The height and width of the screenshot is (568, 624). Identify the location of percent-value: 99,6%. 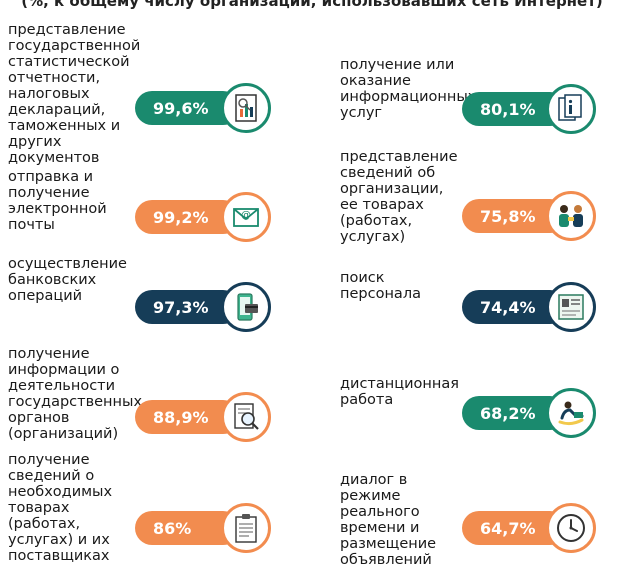
(181, 108).